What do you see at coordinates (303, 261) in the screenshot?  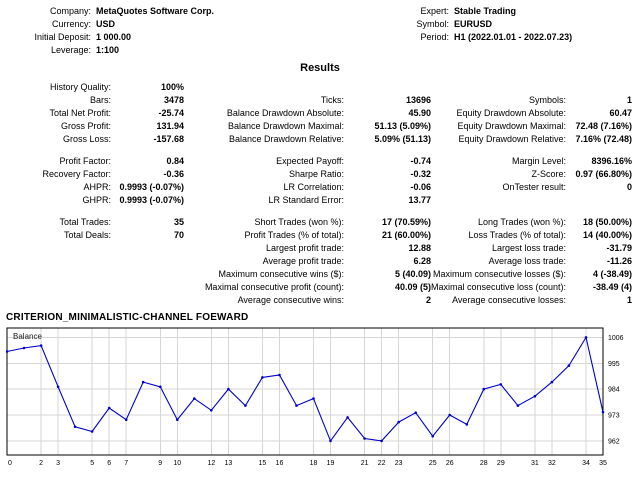 I see `stat-label-r14c2: Average profit trade:` at bounding box center [303, 261].